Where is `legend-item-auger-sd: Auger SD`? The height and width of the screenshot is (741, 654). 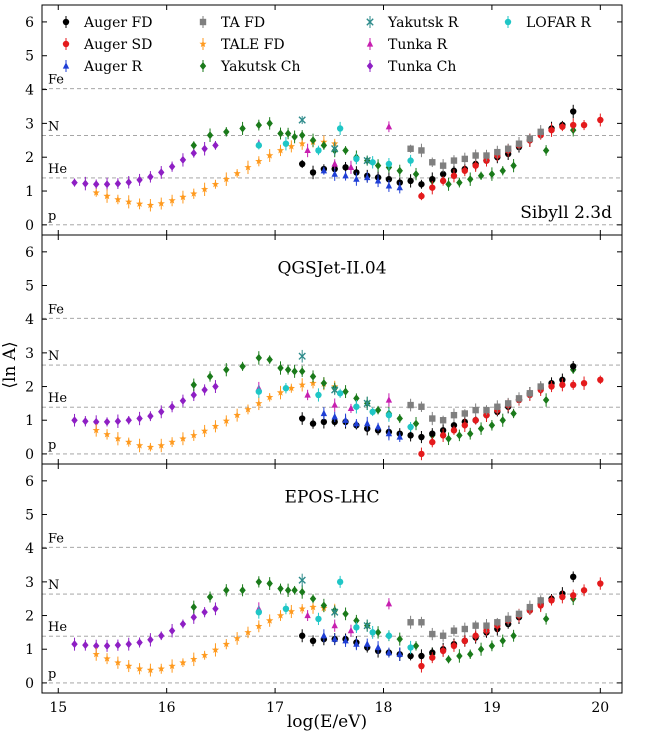 legend-item-auger-sd: Auger SD is located at coordinates (107, 45).